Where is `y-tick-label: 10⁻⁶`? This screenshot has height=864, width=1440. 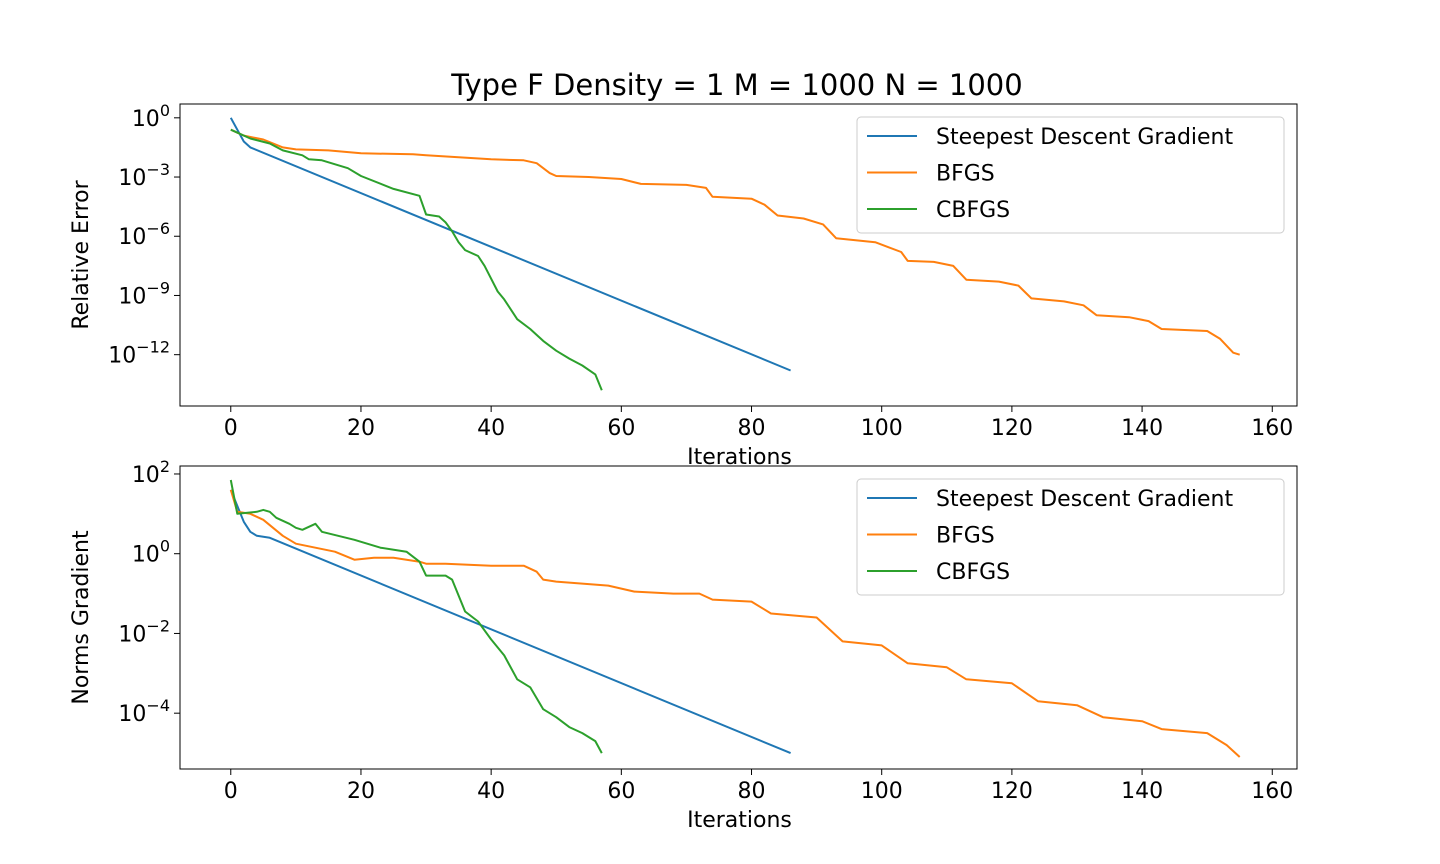 y-tick-label: 10⁻⁶ is located at coordinates (144, 234).